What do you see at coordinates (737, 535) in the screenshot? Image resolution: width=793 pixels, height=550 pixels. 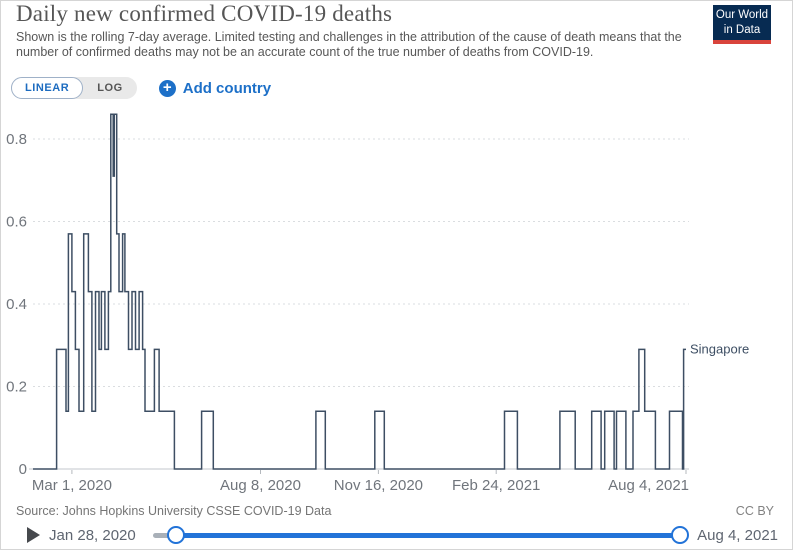 I see `timeline-end-date: Aug 4, 2021` at bounding box center [737, 535].